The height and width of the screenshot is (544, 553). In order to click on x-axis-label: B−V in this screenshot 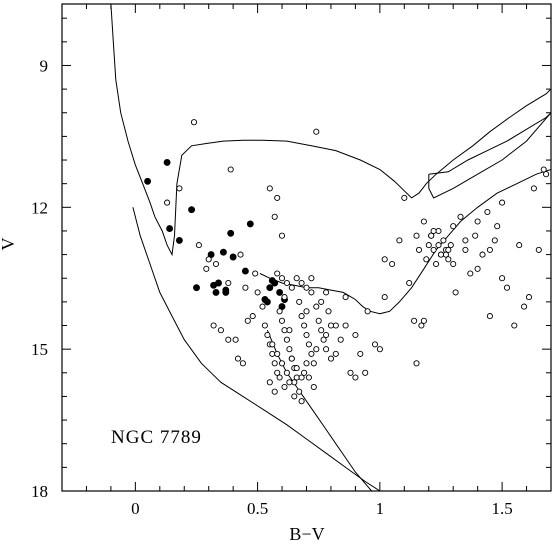, I will do `click(306, 534)`.